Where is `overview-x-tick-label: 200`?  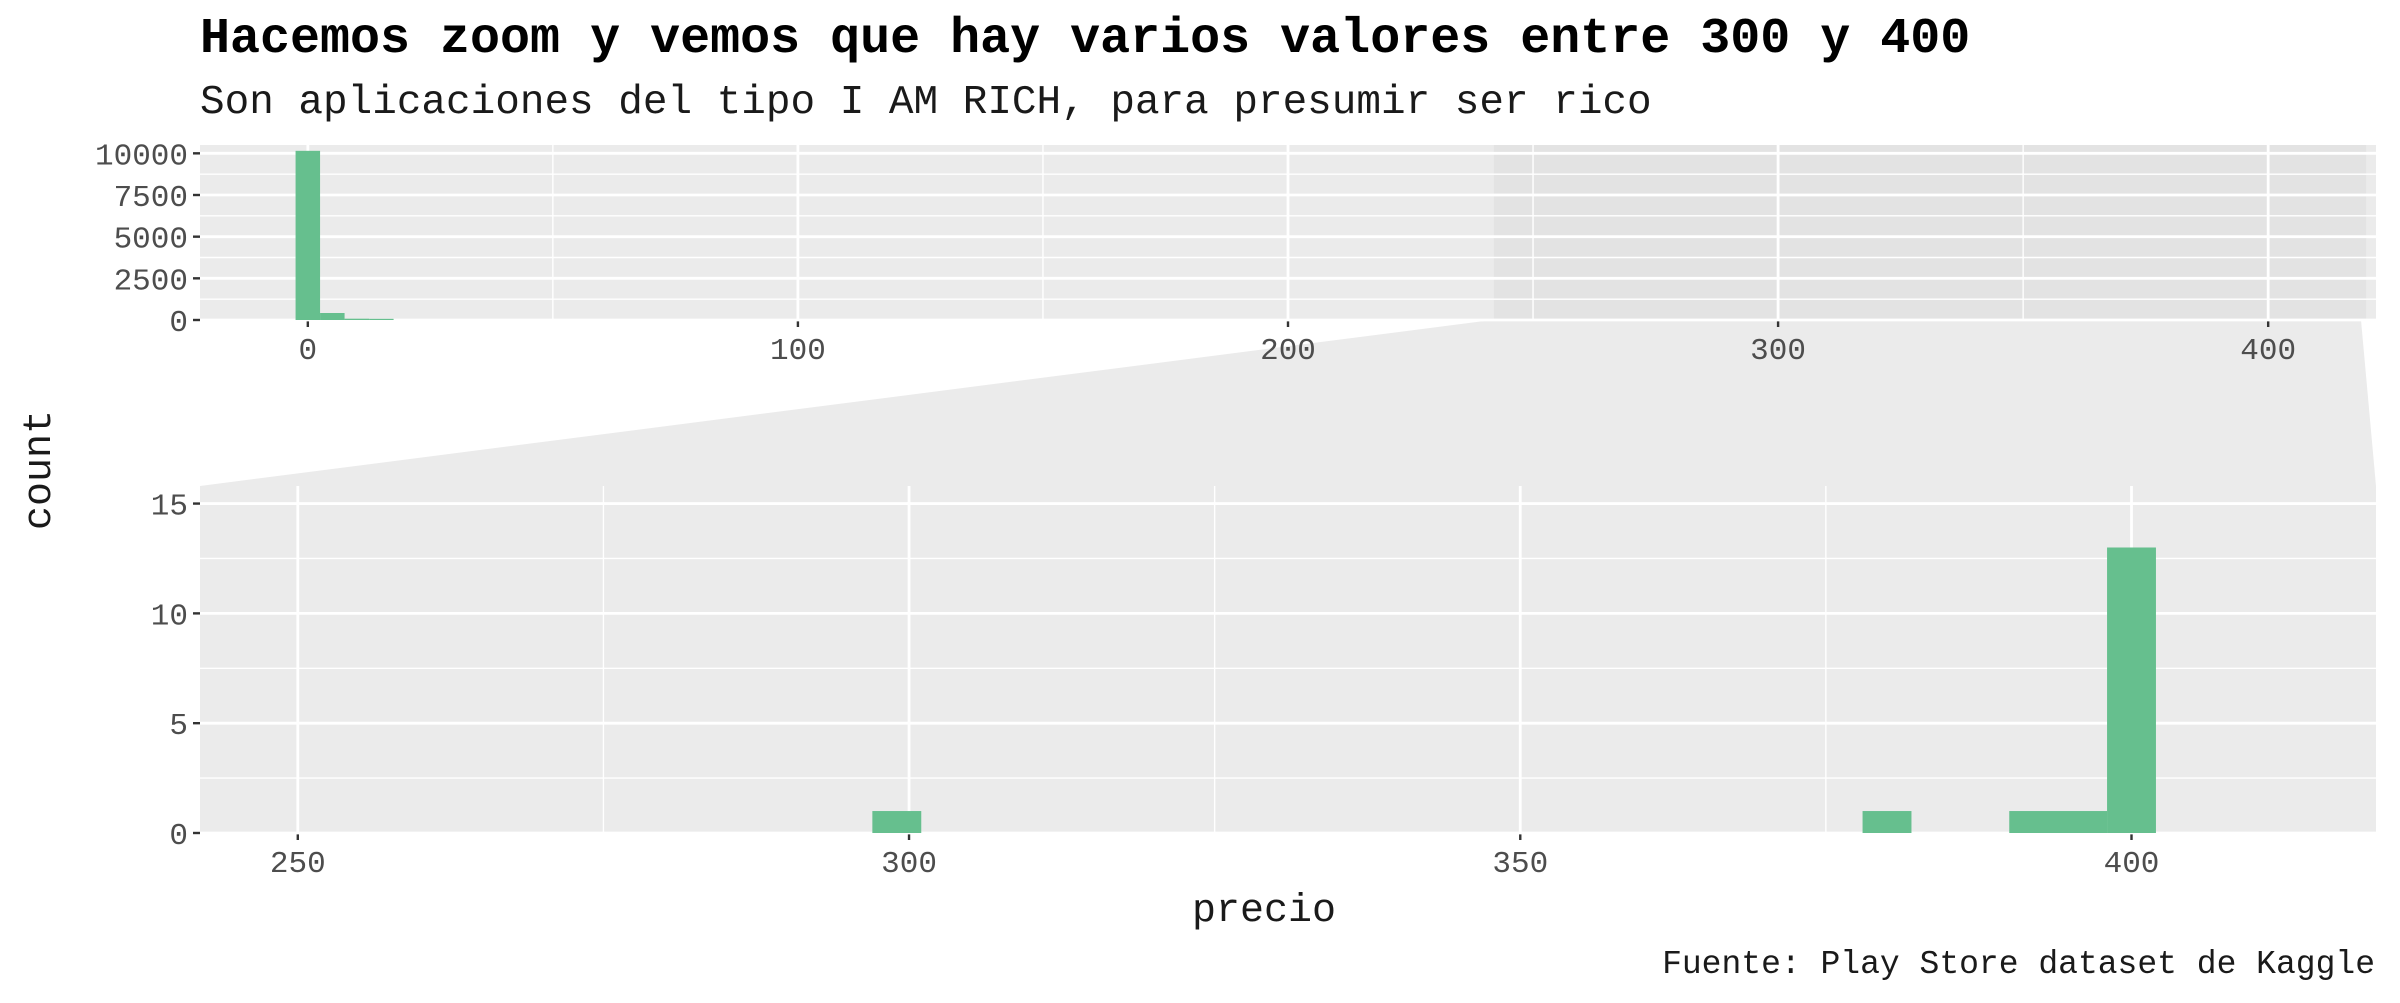 overview-x-tick-label: 200 is located at coordinates (1288, 351).